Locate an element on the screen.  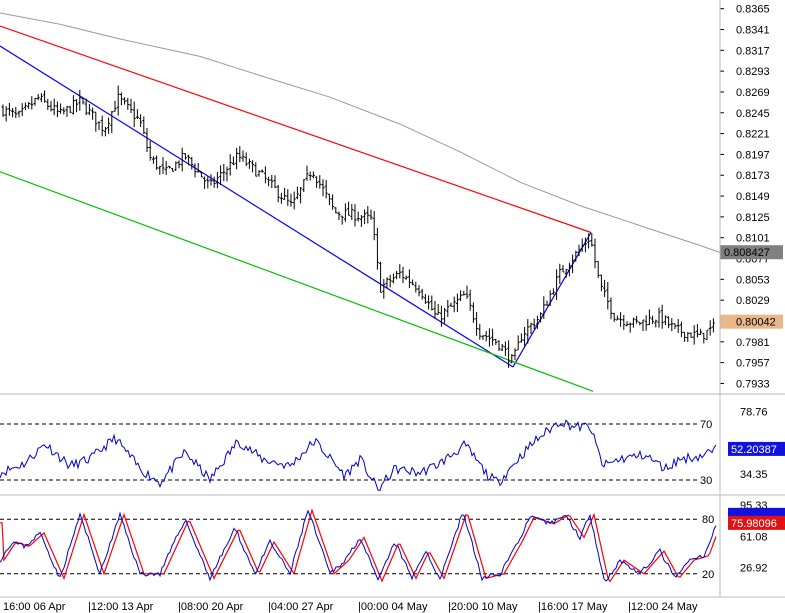
price-y-tick-label: 0.8269 is located at coordinates (753, 93).